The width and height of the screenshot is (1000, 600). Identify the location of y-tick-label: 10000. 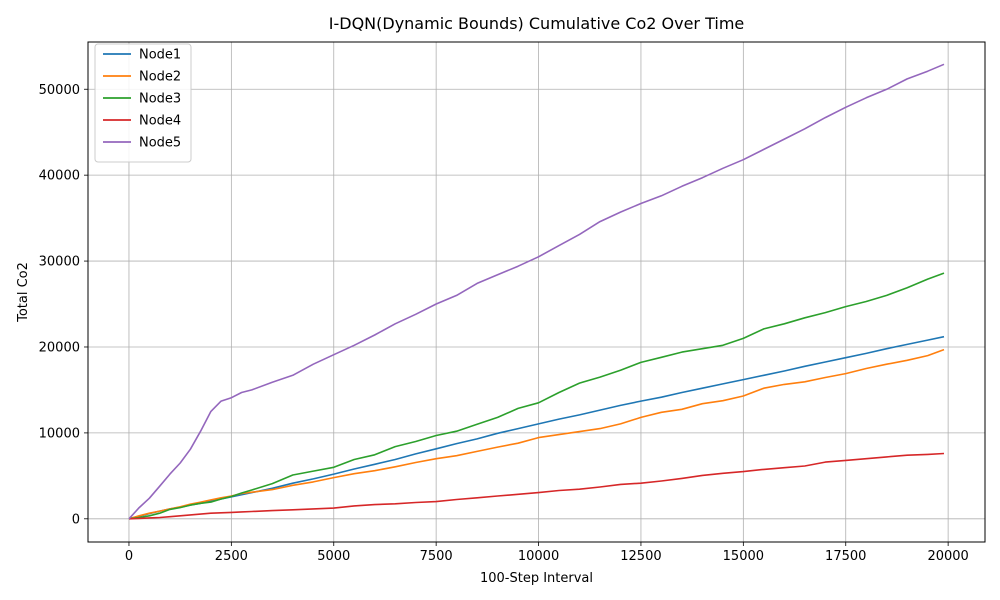
(59, 433).